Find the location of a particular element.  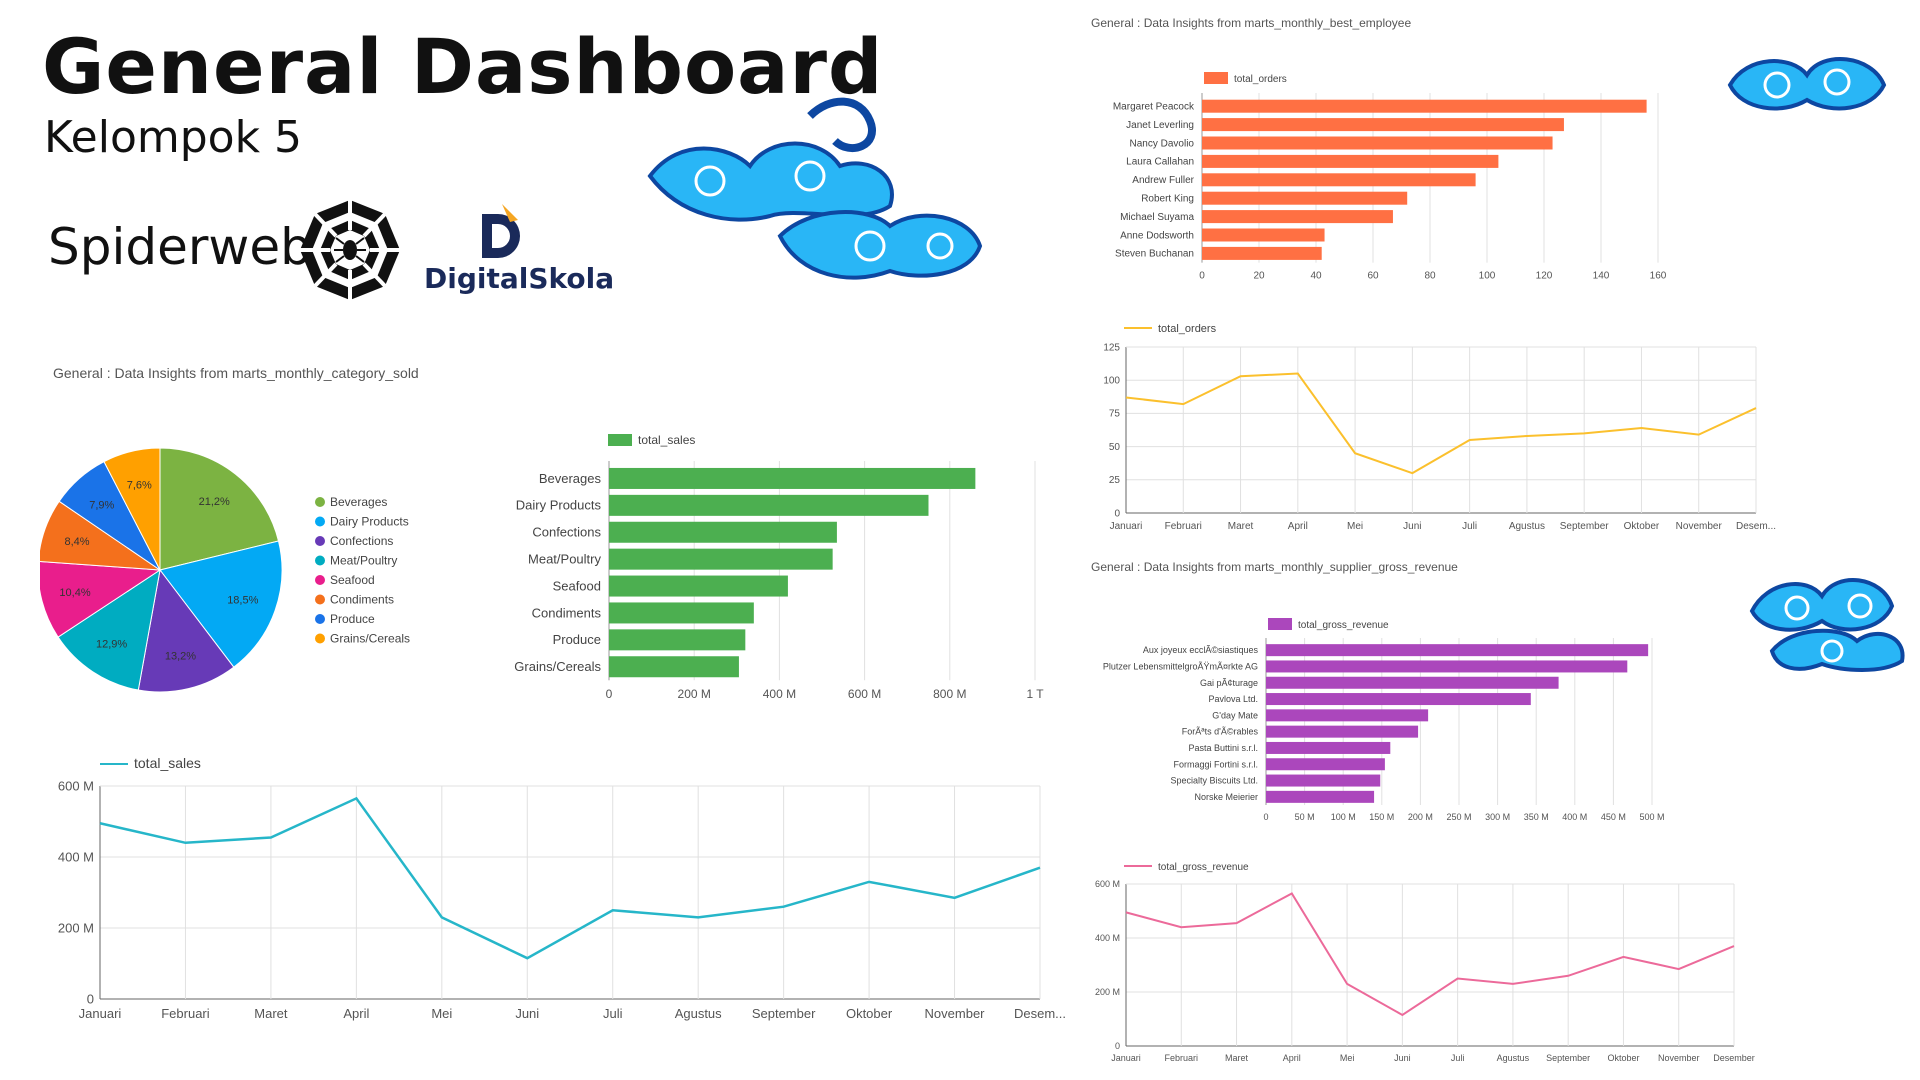

x-tick-label: Oktober is located at coordinates (869, 1013).